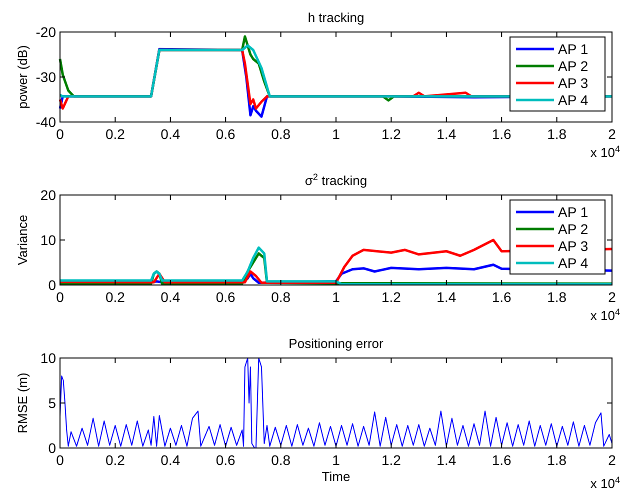  I want to click on y-axis-title: RMSE (m), so click(22, 403).